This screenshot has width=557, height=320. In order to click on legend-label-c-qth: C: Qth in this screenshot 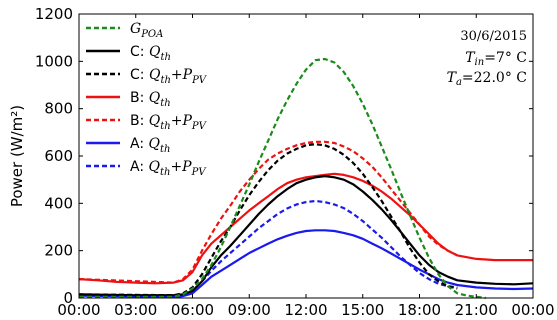, I will do `click(150, 53)`.